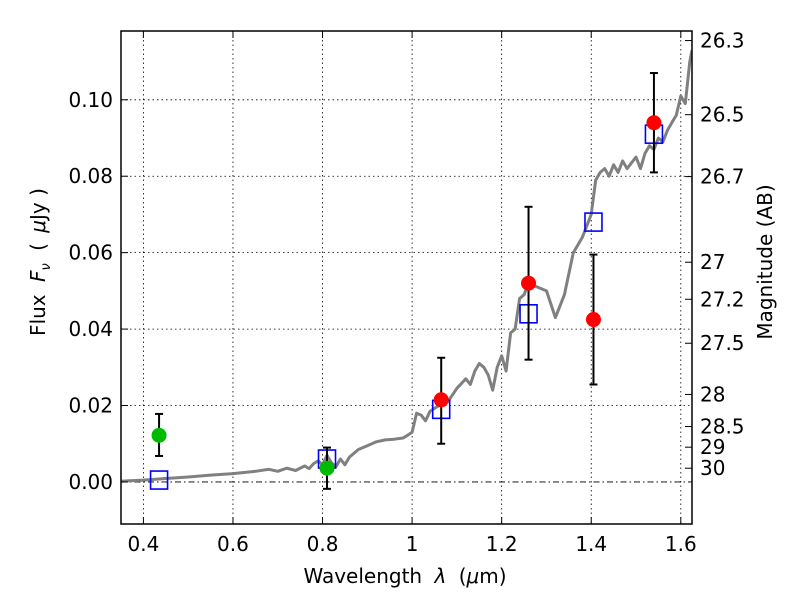 The image size is (800, 600). I want to click on y2-tick-label: 27.2, so click(722, 299).